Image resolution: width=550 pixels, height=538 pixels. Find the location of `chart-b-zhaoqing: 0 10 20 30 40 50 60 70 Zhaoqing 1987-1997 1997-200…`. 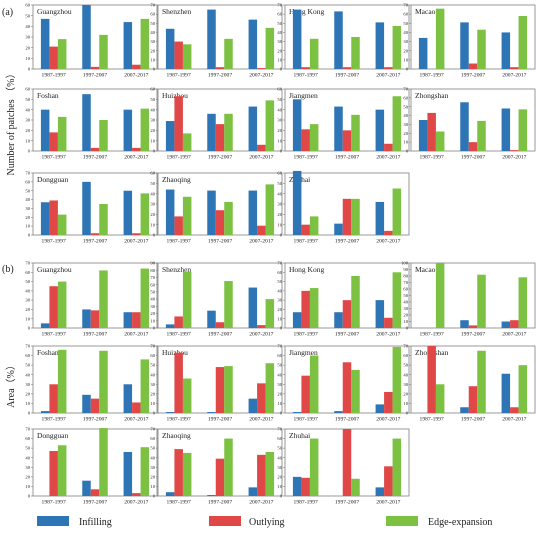

chart-b-zhaoqing: 0 10 20 30 40 50 60 70 Zhaoqing 1987-1997 1997-200… is located at coordinates (216, 466).